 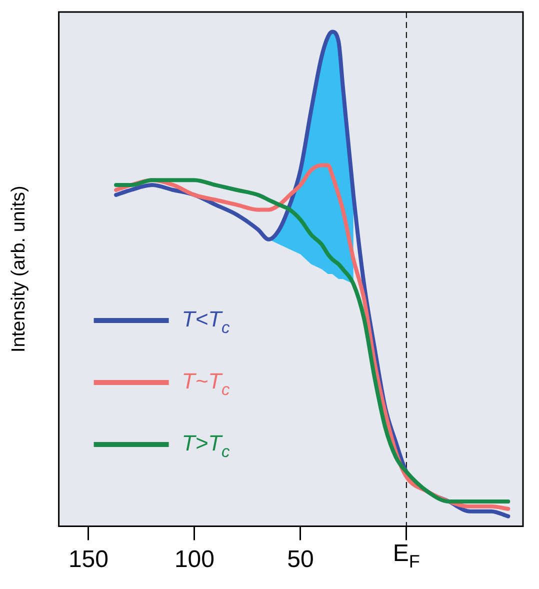 What do you see at coordinates (300, 560) in the screenshot?
I see `x-tick-label: 50` at bounding box center [300, 560].